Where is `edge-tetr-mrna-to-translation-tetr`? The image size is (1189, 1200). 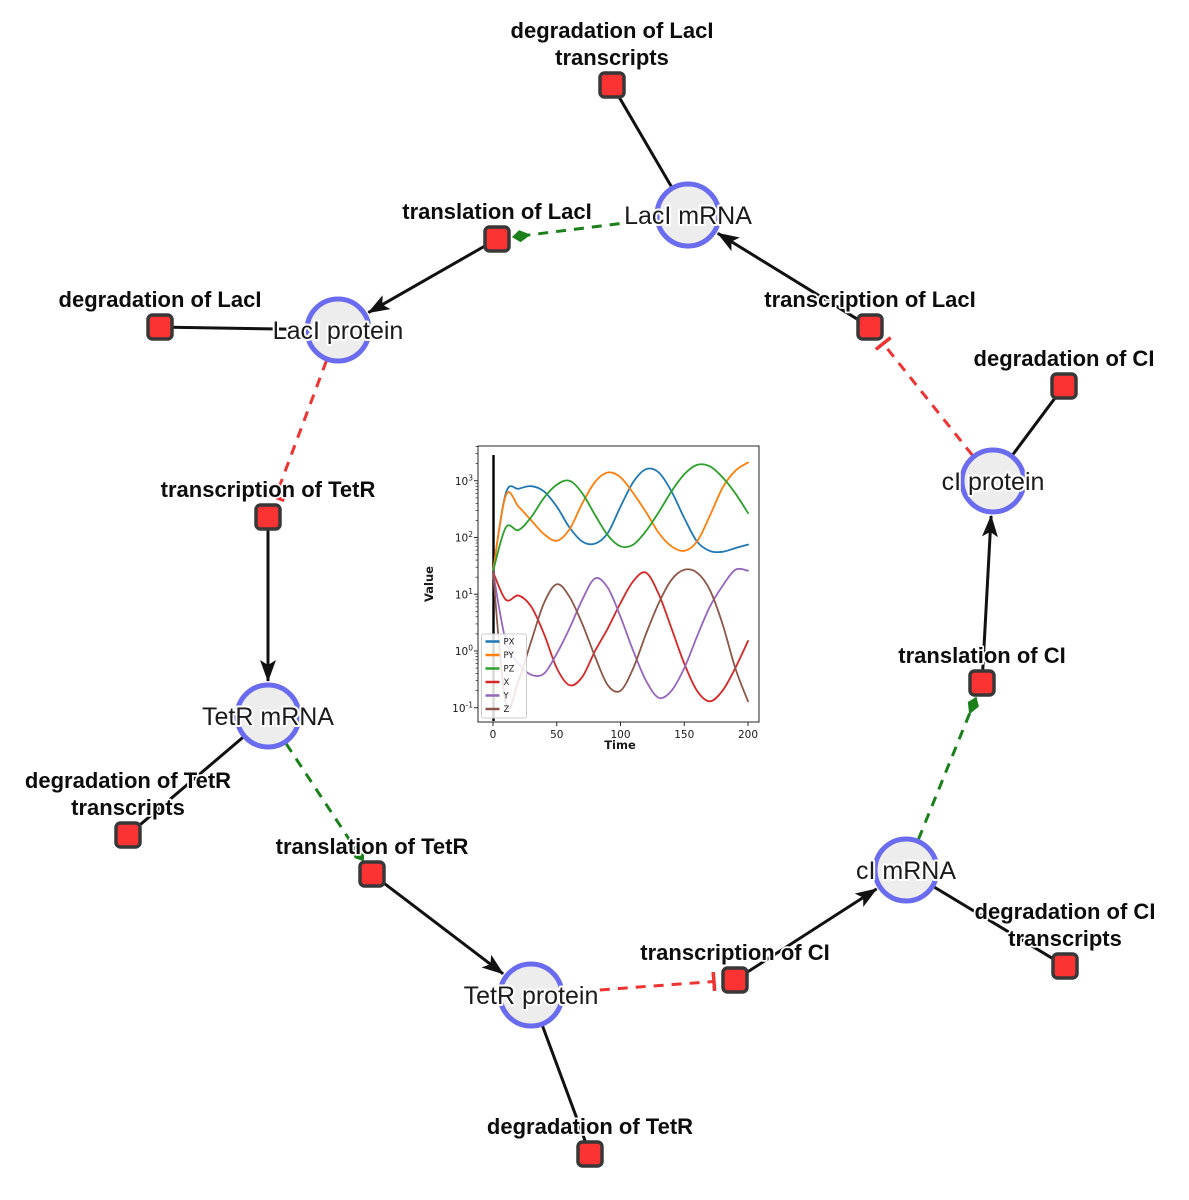 edge-tetr-mrna-to-translation-tetr is located at coordinates (324, 802).